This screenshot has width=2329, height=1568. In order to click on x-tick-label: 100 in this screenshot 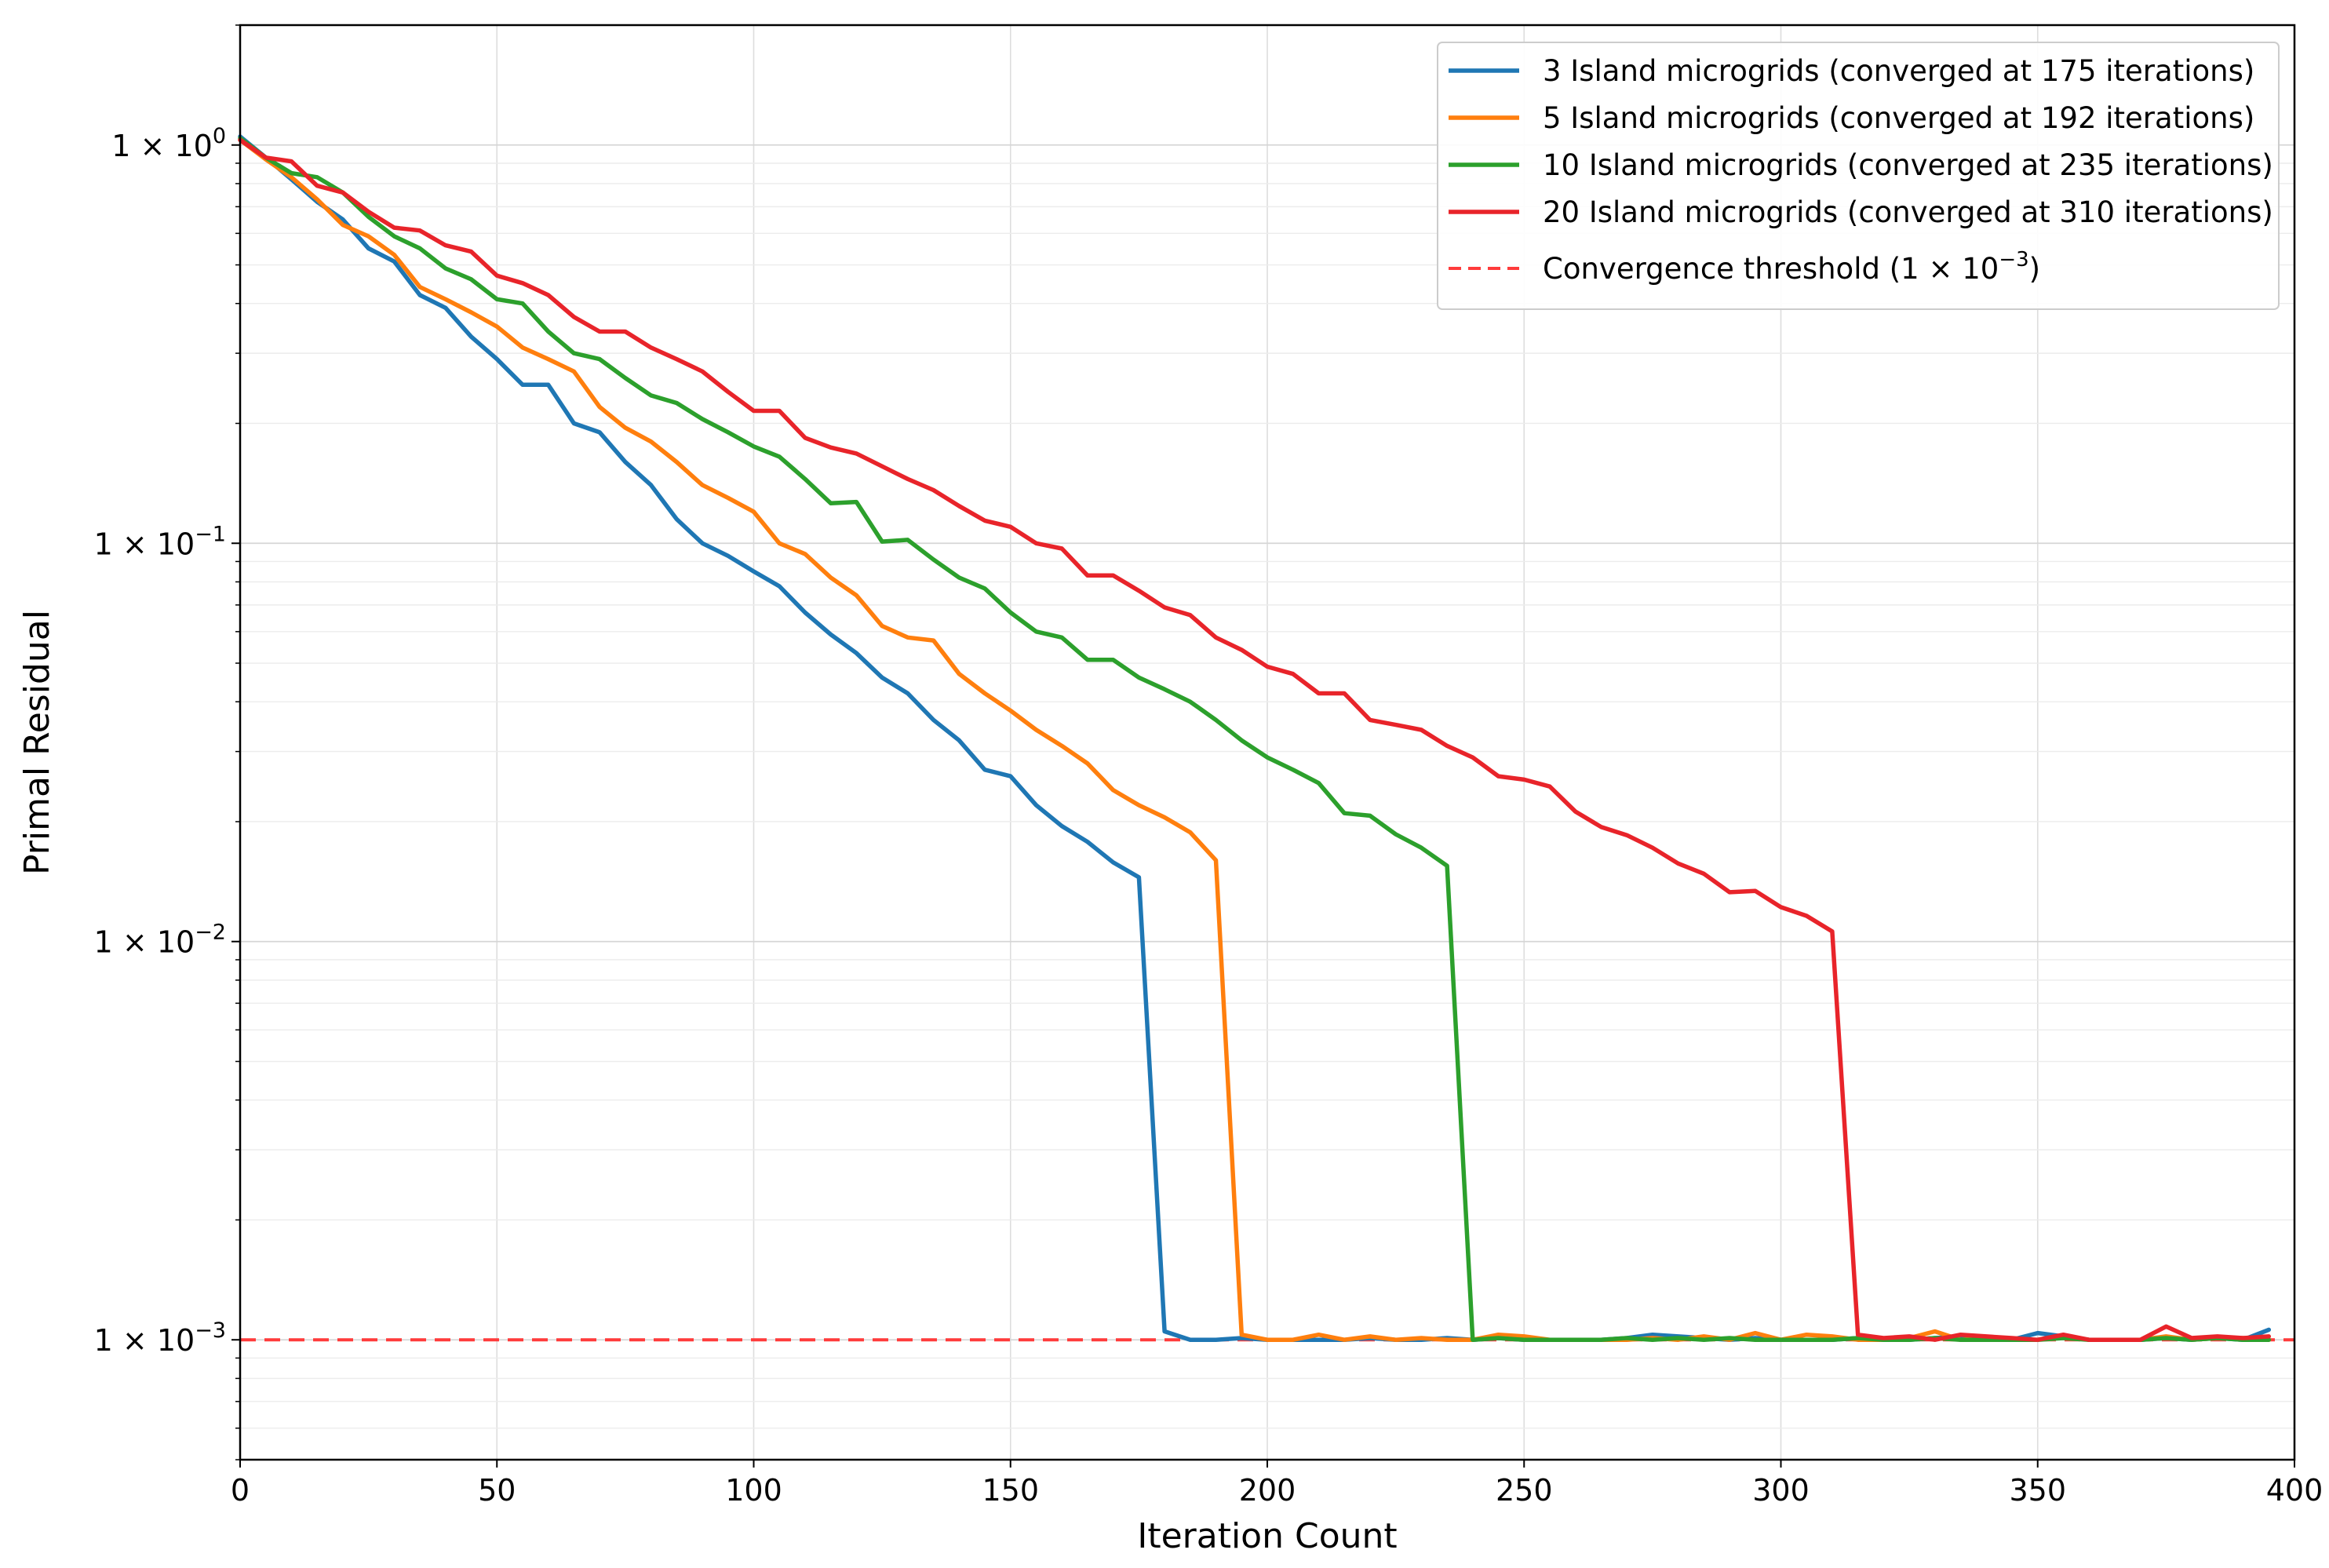, I will do `click(753, 1490)`.